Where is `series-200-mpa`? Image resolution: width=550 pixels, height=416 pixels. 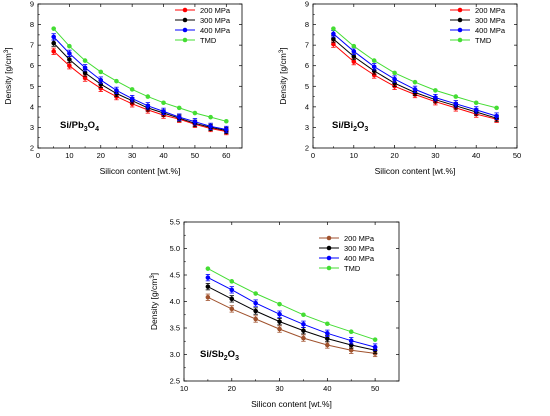 series-200-mpa is located at coordinates (291, 325).